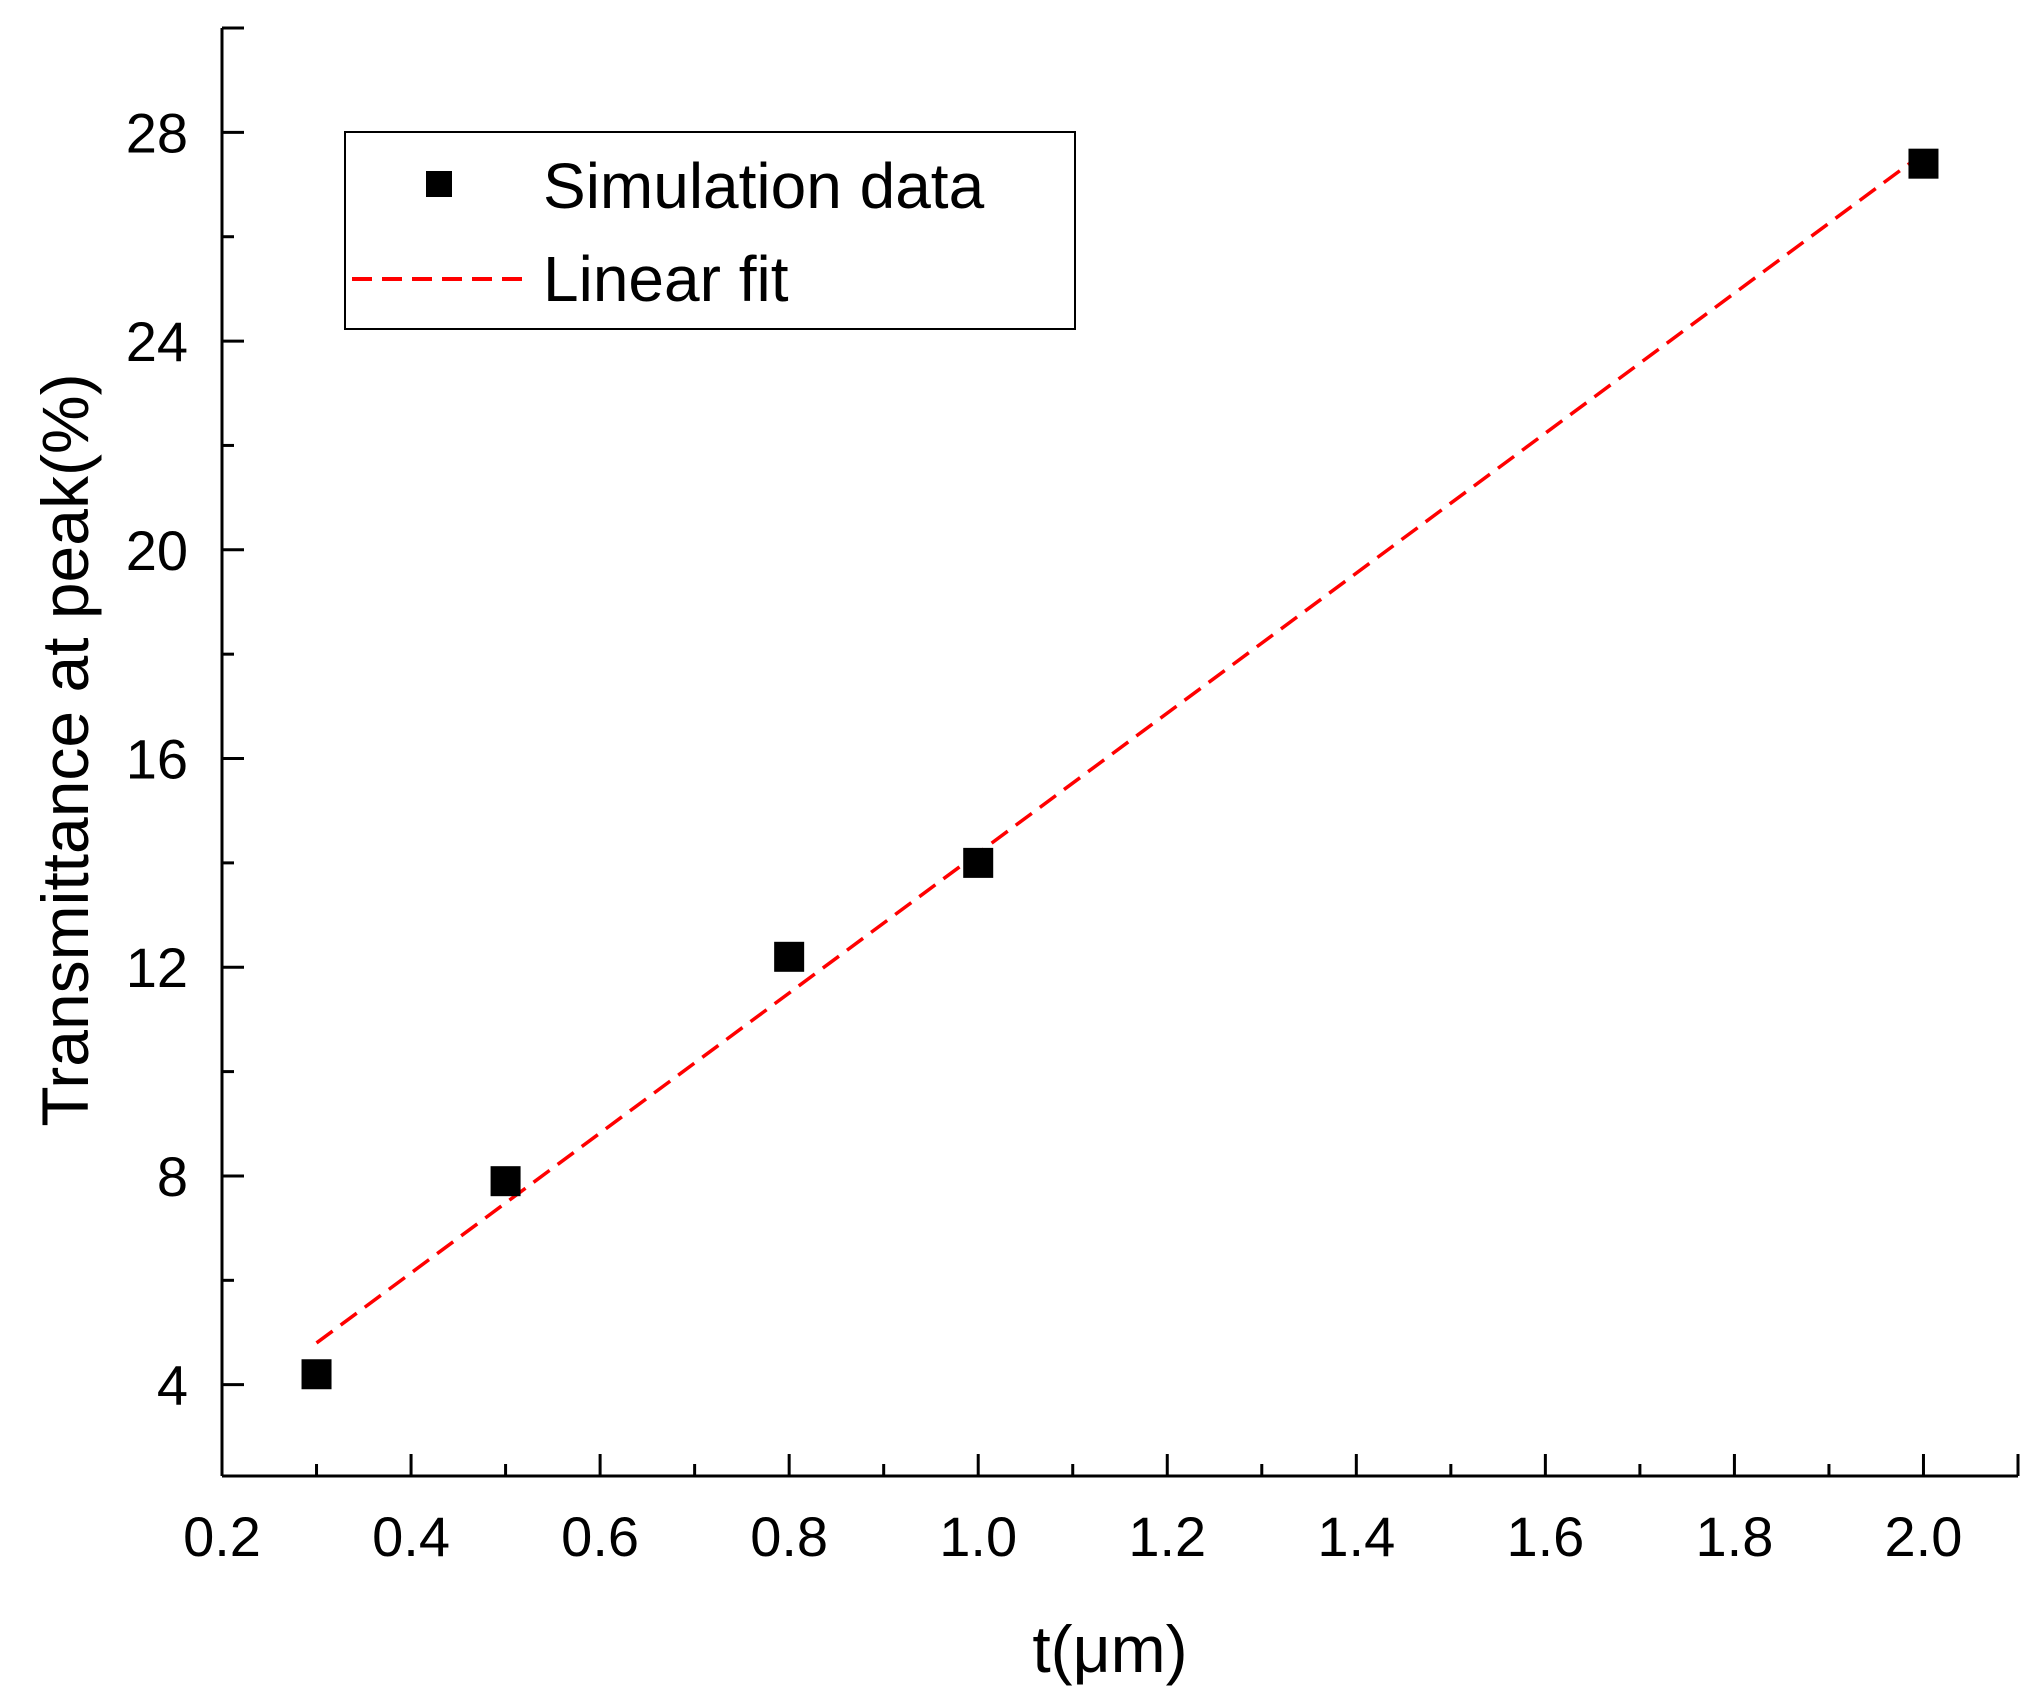  Describe the element at coordinates (1101, 1511) in the screenshot. I see `x-axis: 0.2 0.4 0.6 0.8 1.0 1.2 1.4 1.6 1.8 2.0` at that location.